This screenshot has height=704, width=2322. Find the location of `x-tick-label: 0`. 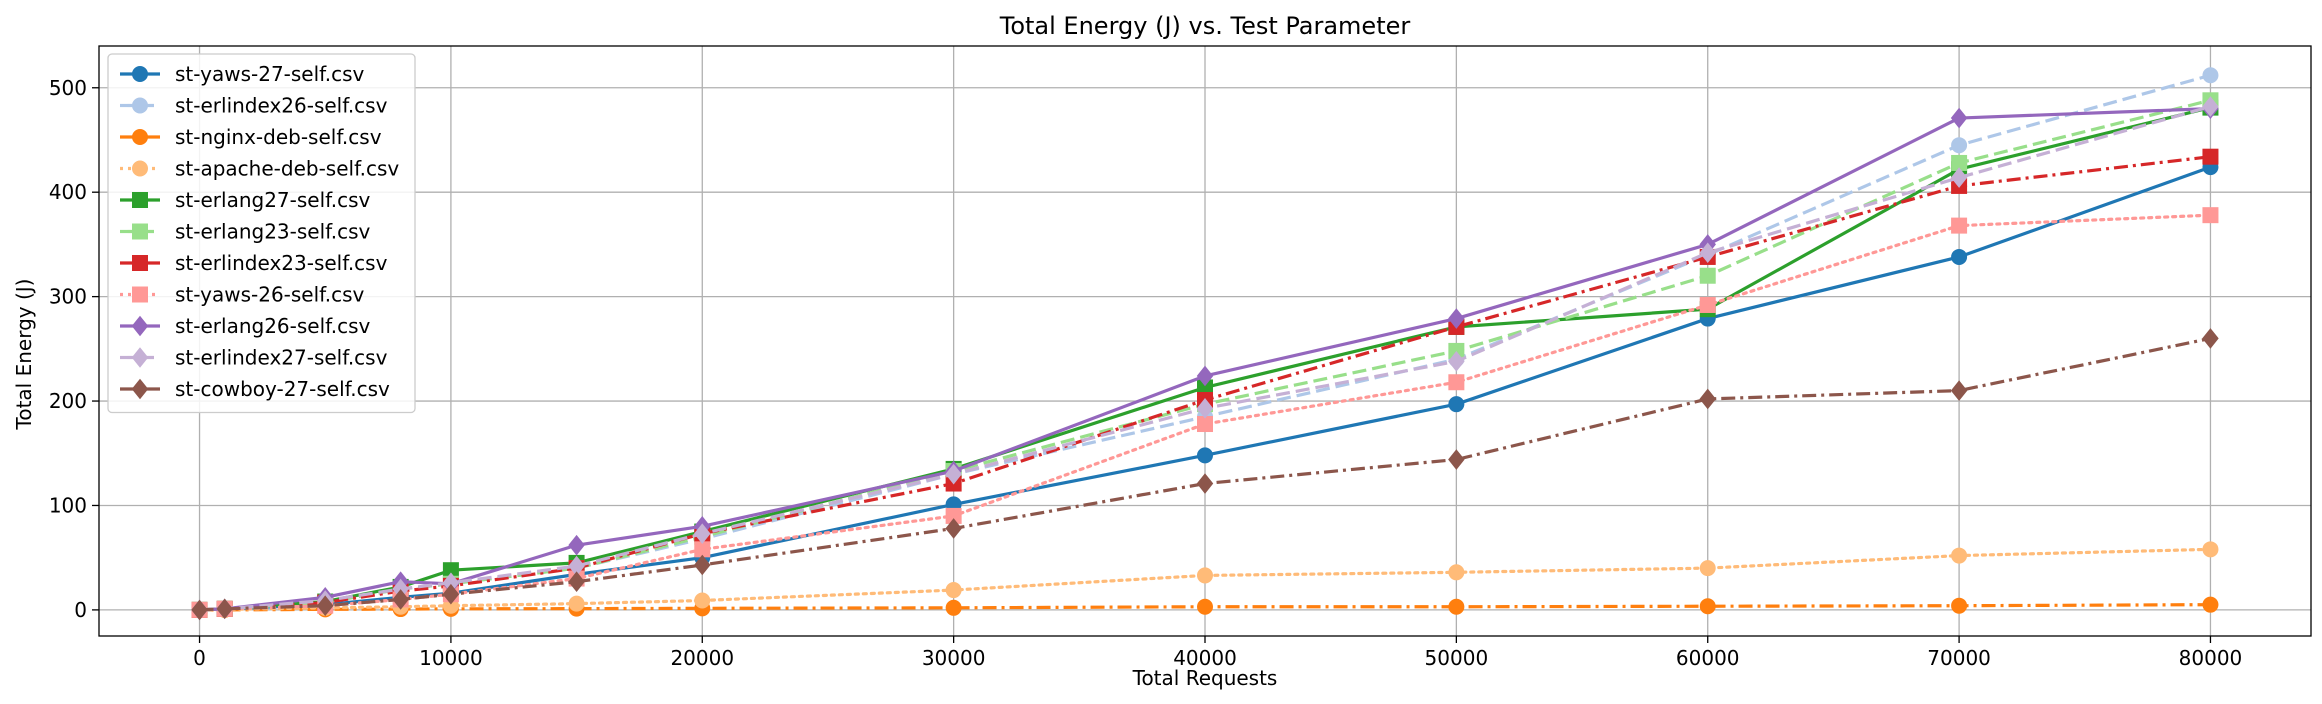

x-tick-label: 0 is located at coordinates (199, 658).